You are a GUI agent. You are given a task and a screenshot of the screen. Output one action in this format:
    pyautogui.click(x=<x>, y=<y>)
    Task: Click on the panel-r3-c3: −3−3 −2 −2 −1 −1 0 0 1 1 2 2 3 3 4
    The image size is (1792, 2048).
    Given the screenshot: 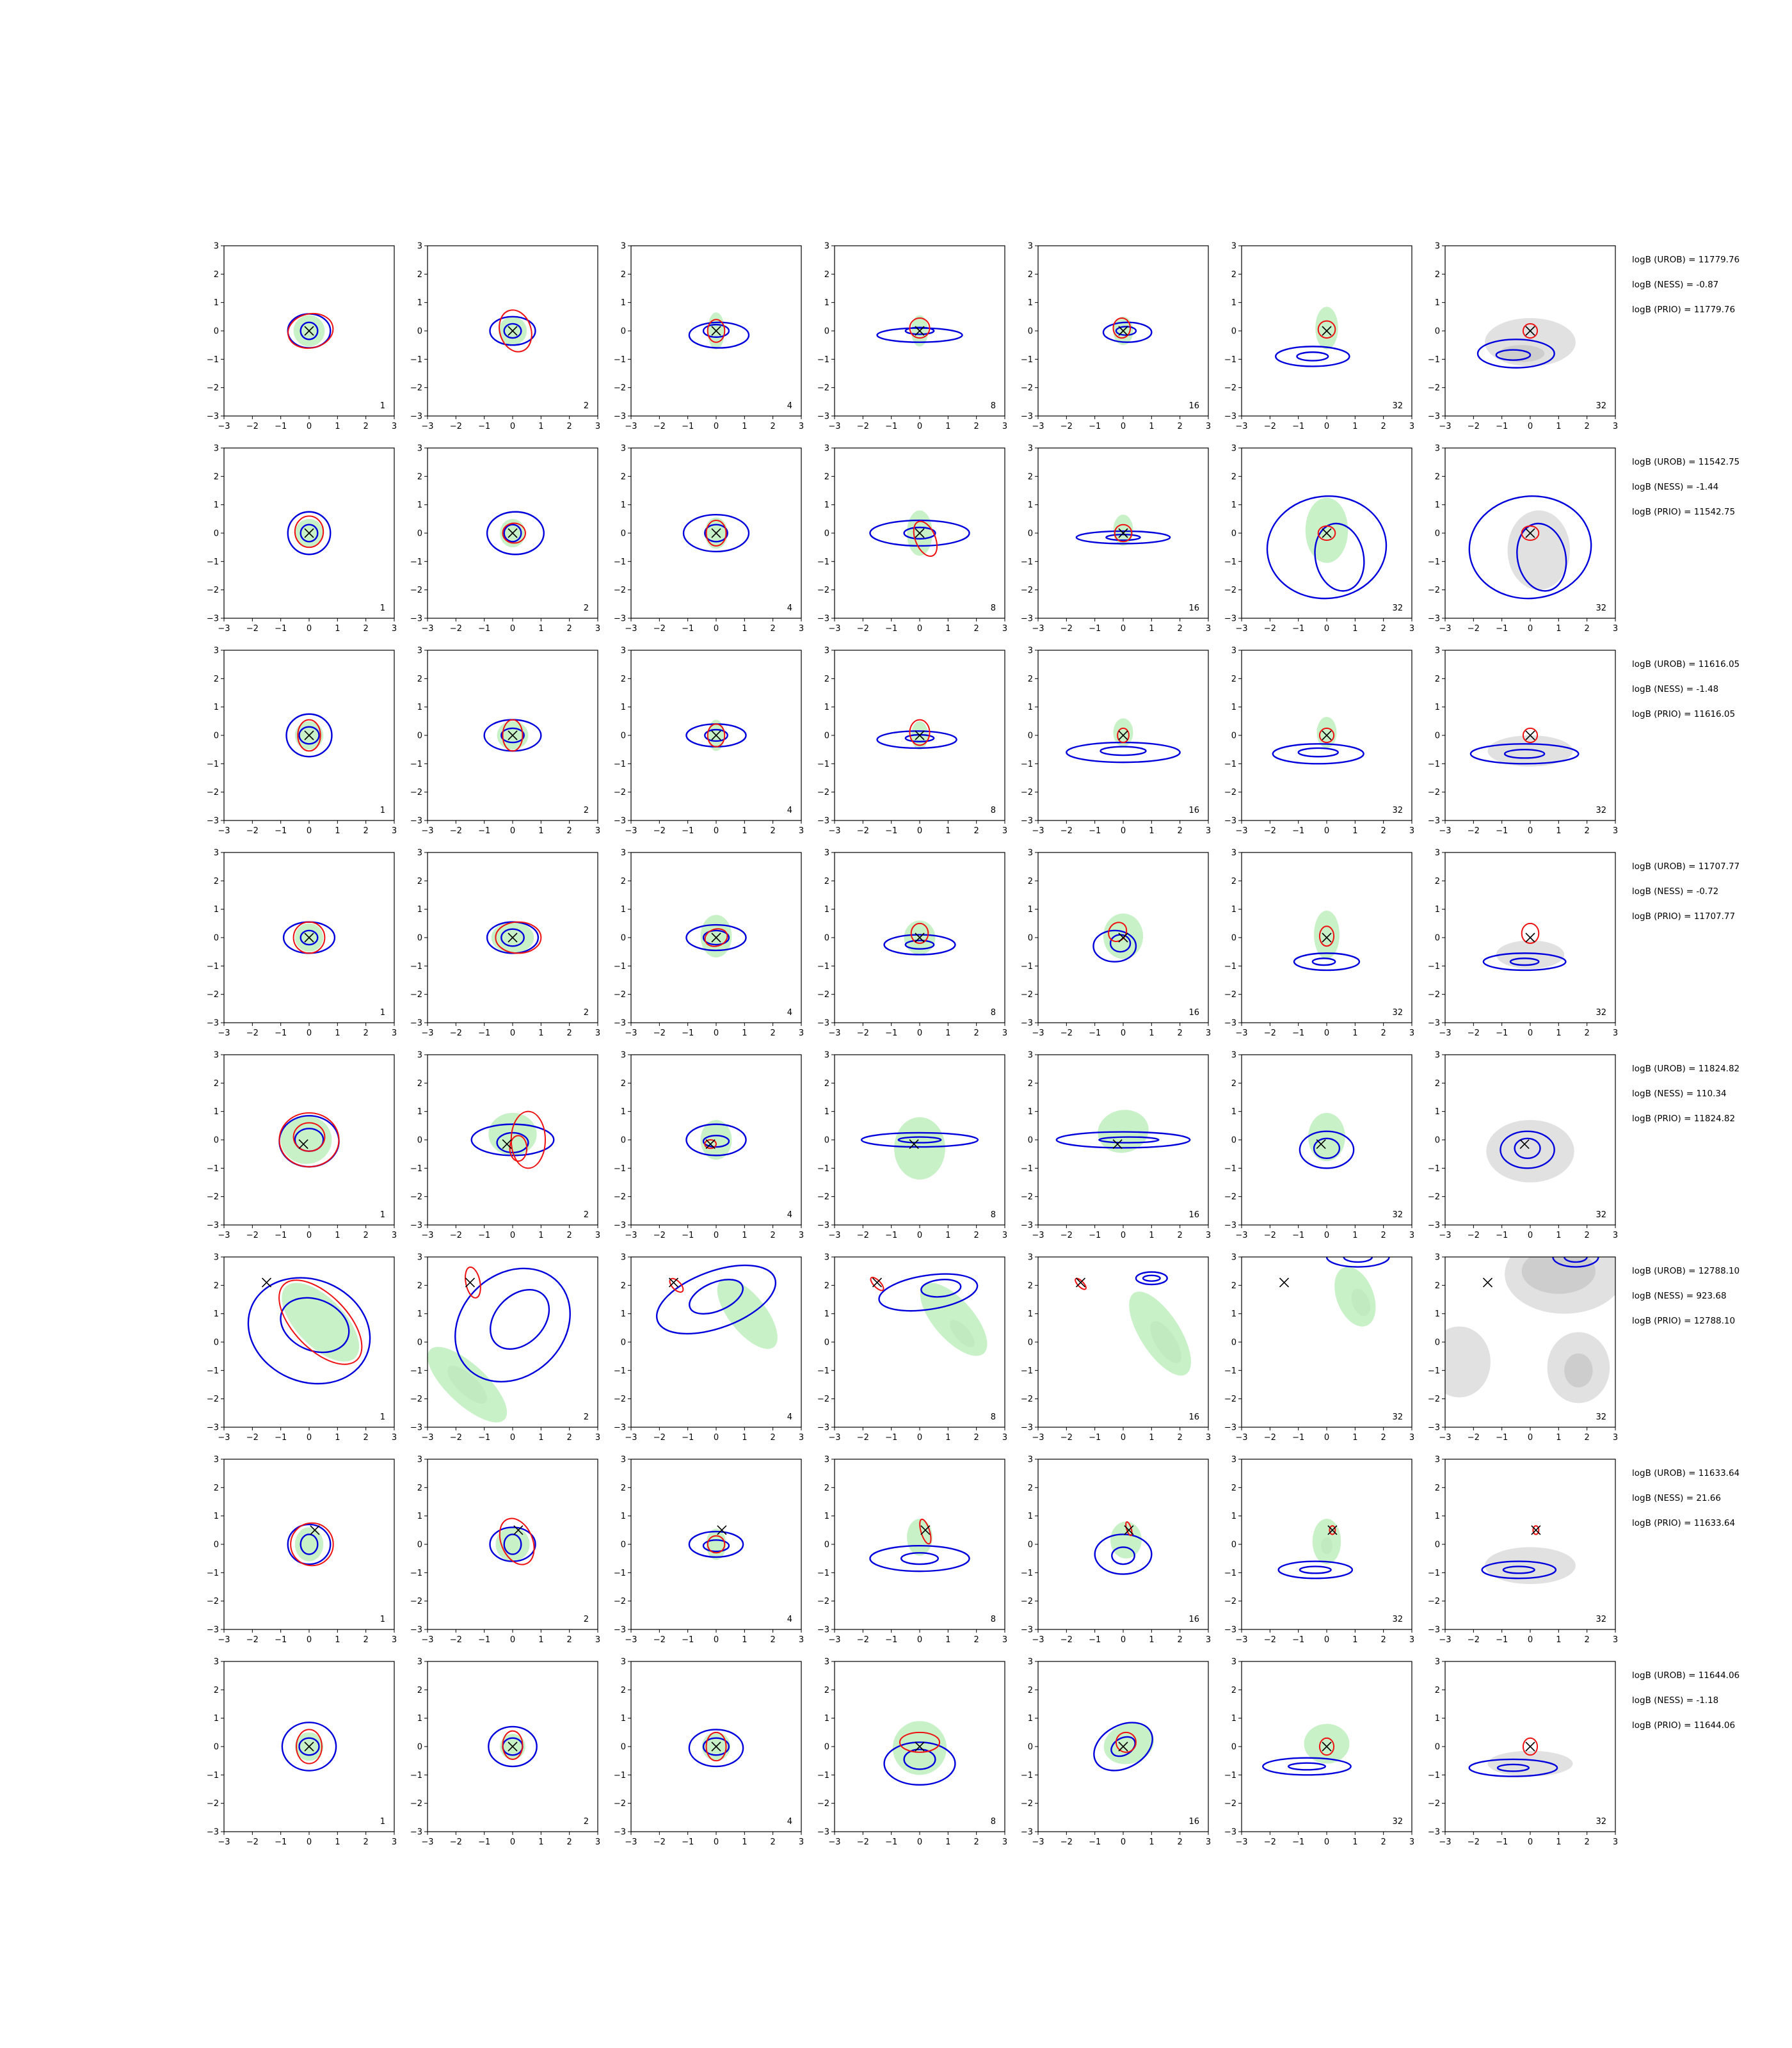 What is the action you would take?
    pyautogui.click(x=709, y=741)
    